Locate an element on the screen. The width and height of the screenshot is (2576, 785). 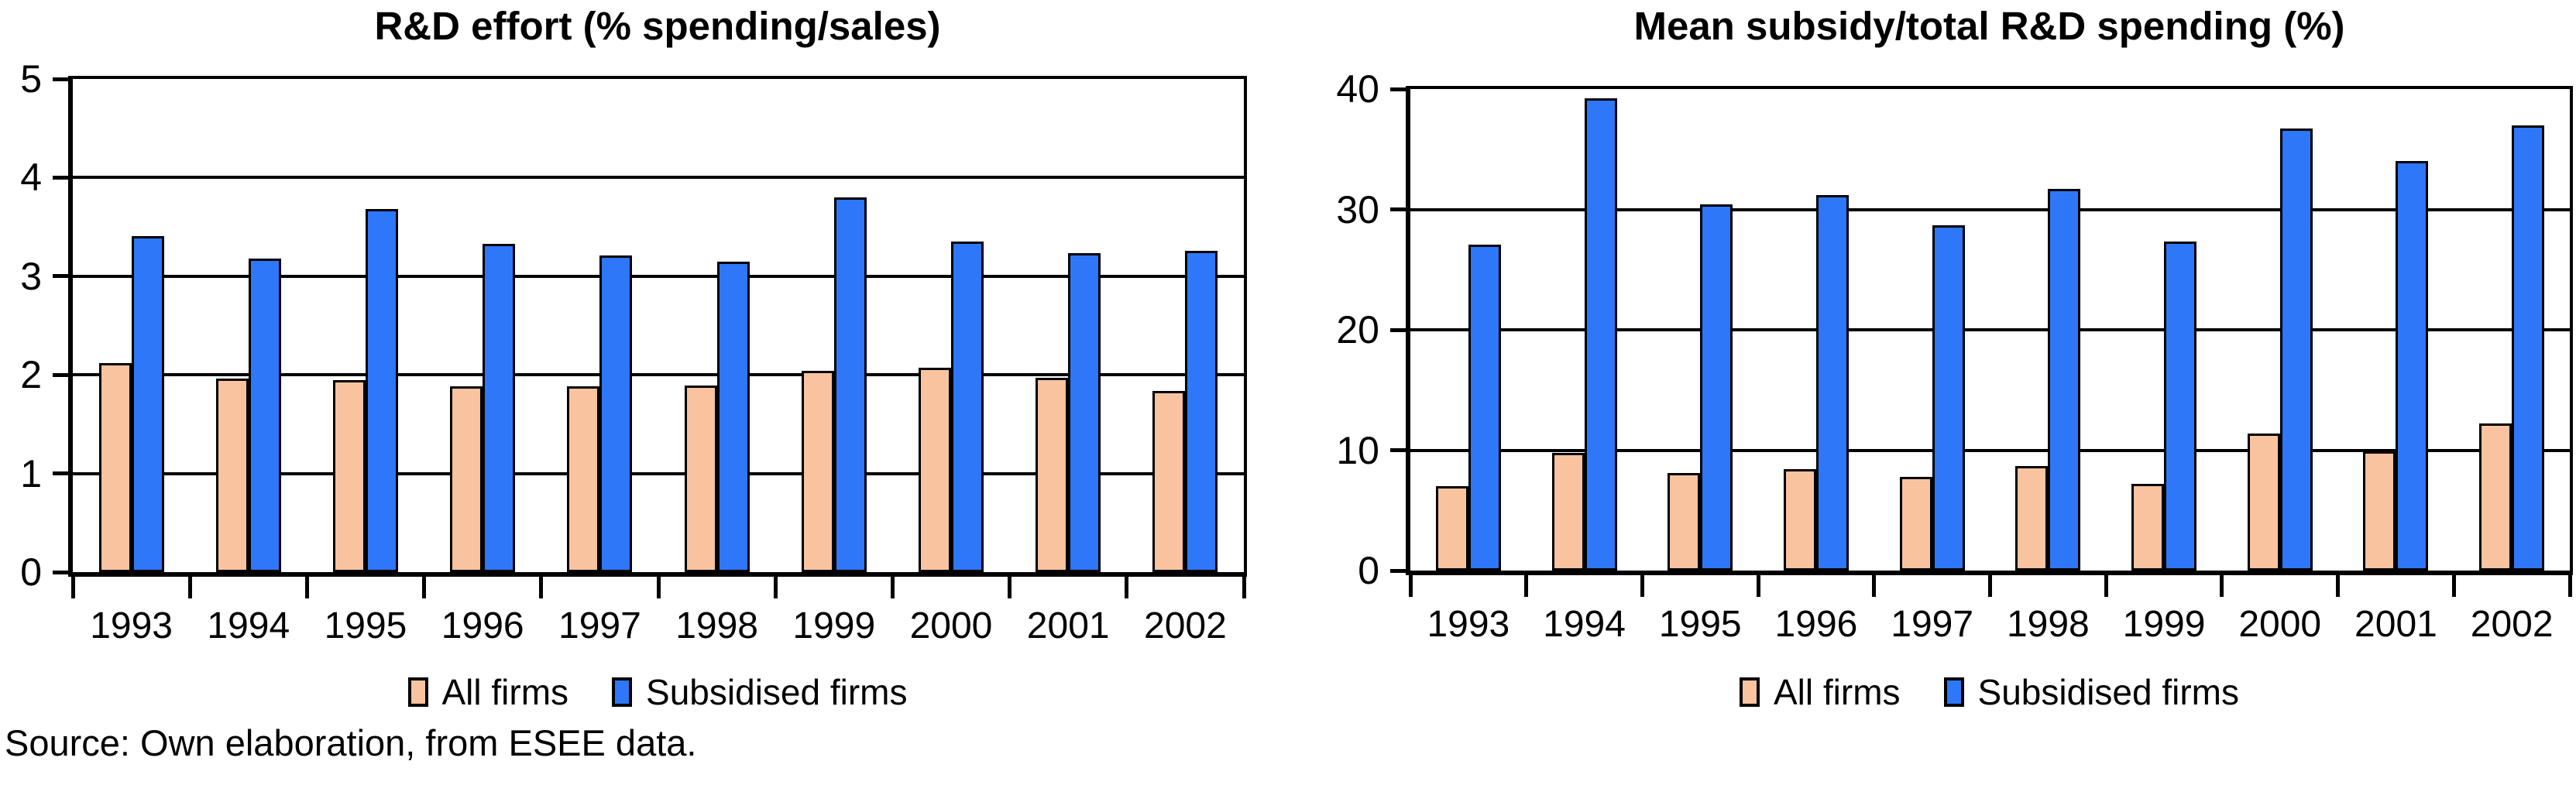
bar-subsidised-firms-1993 is located at coordinates (1484, 407).